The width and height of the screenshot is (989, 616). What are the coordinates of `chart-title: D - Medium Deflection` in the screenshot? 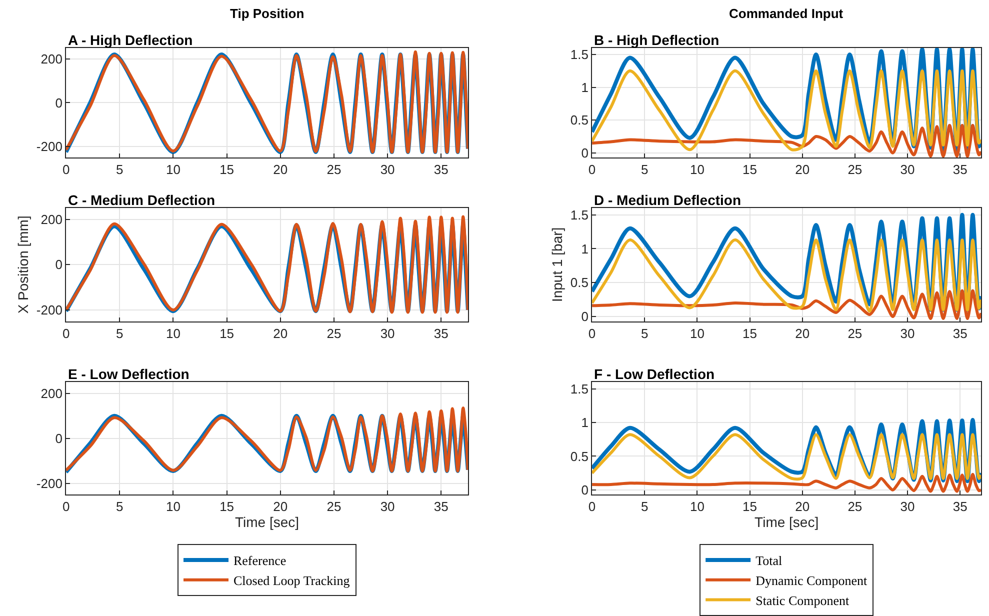 It's located at (668, 200).